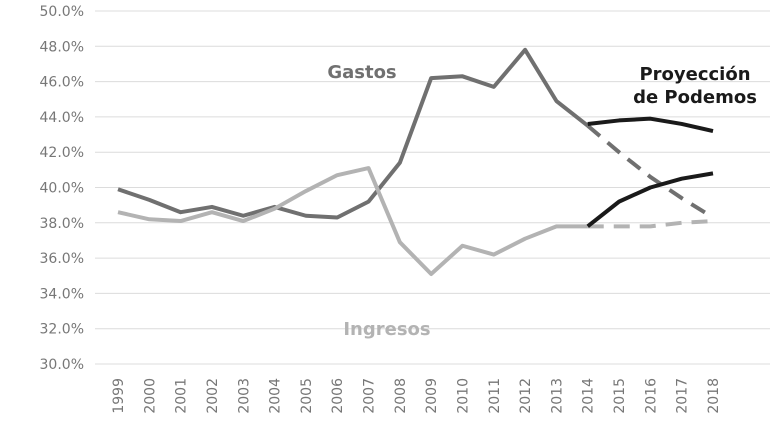 Image resolution: width=770 pixels, height=431 pixels. What do you see at coordinates (651, 396) in the screenshot?
I see `x-tick-label: 2016` at bounding box center [651, 396].